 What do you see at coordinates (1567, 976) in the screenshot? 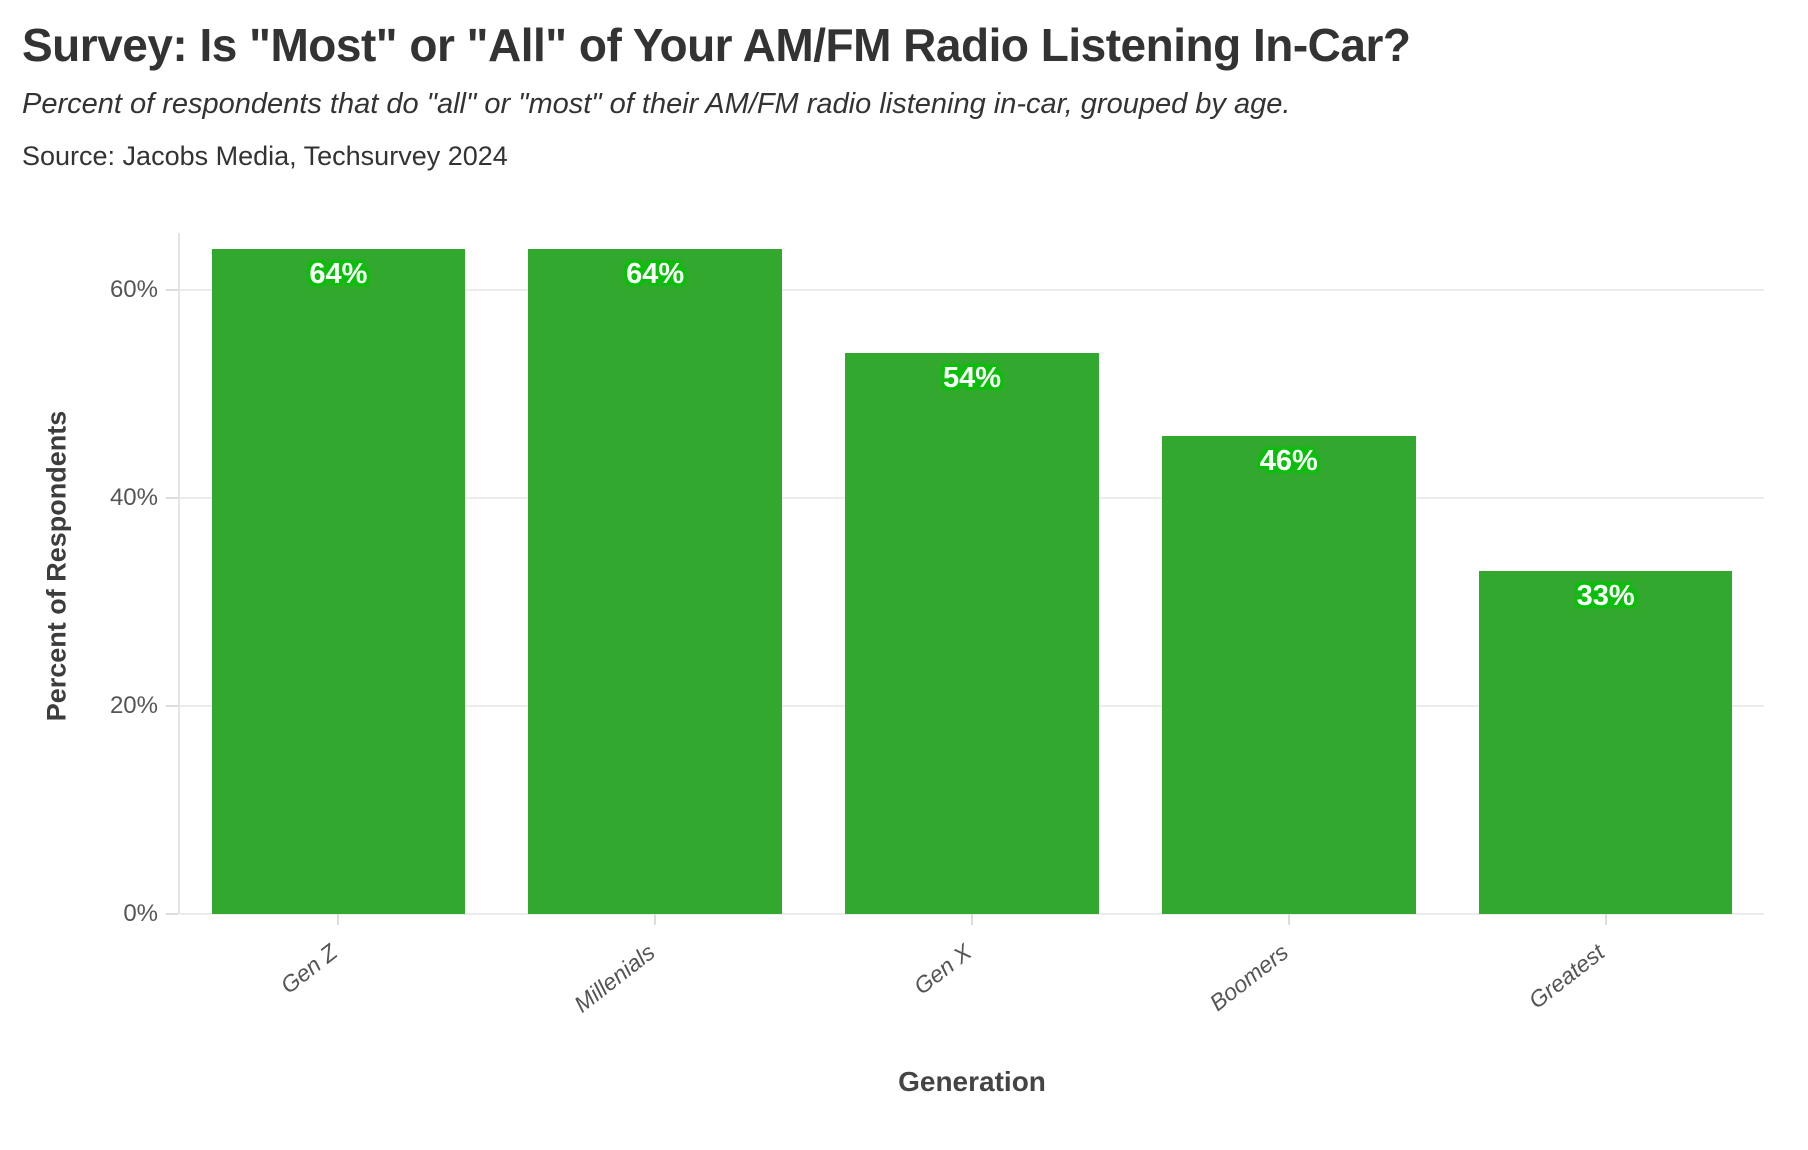
I see `x-tick-label: Greatest` at bounding box center [1567, 976].